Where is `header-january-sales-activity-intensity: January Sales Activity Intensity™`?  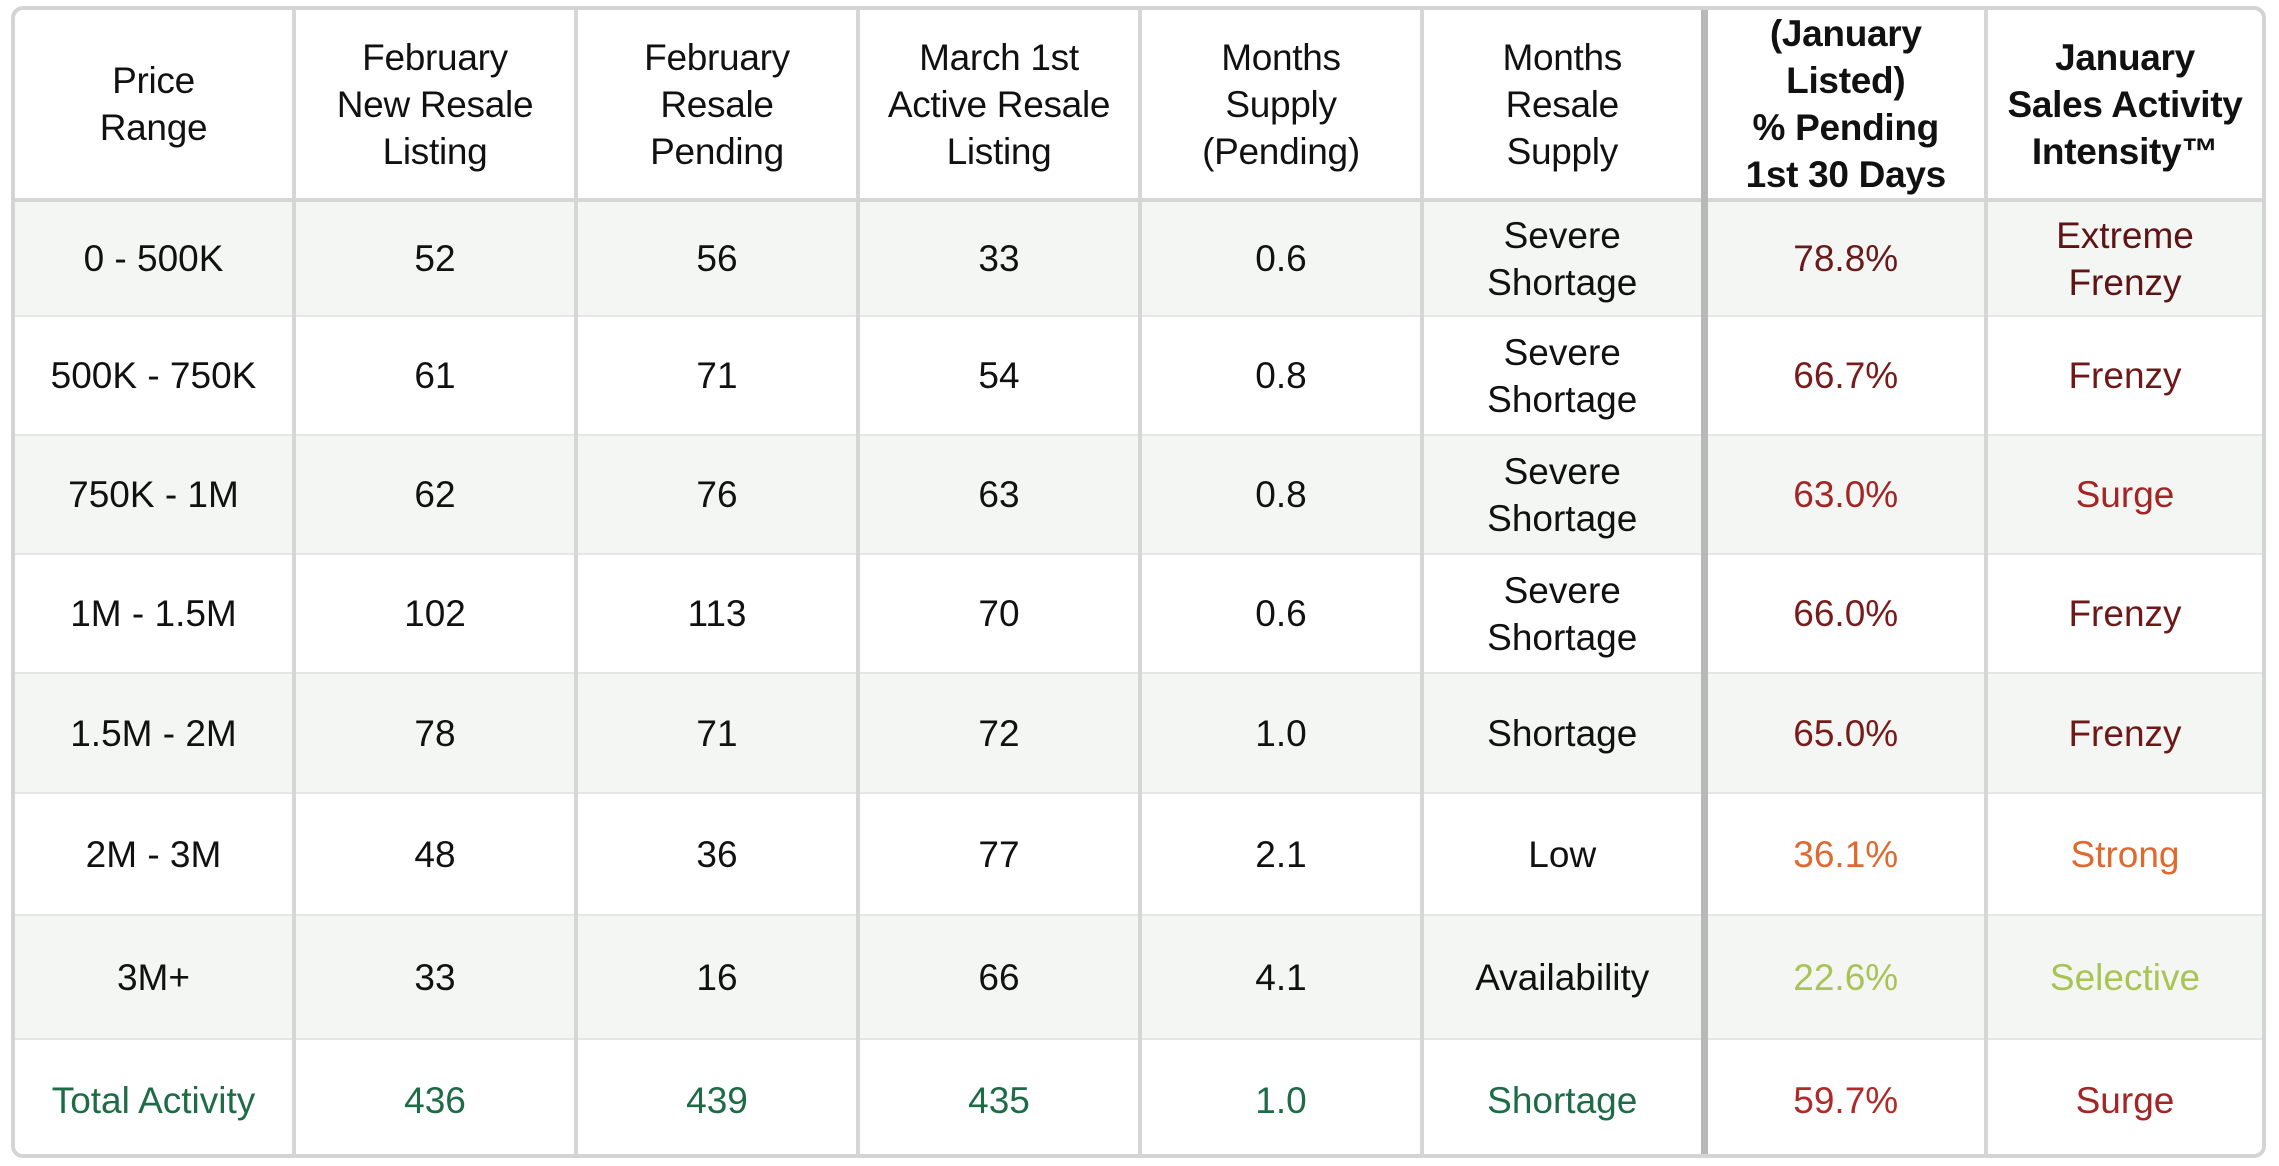
header-january-sales-activity-intensity: January Sales Activity Intensity™ is located at coordinates (2123, 106).